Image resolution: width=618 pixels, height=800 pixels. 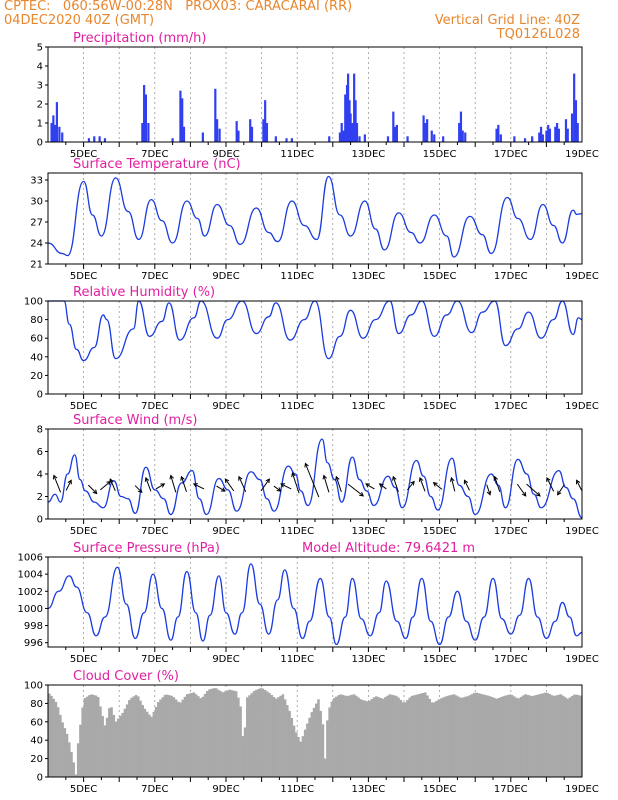 I want to click on y-tick-label: 60, so click(x=36, y=722).